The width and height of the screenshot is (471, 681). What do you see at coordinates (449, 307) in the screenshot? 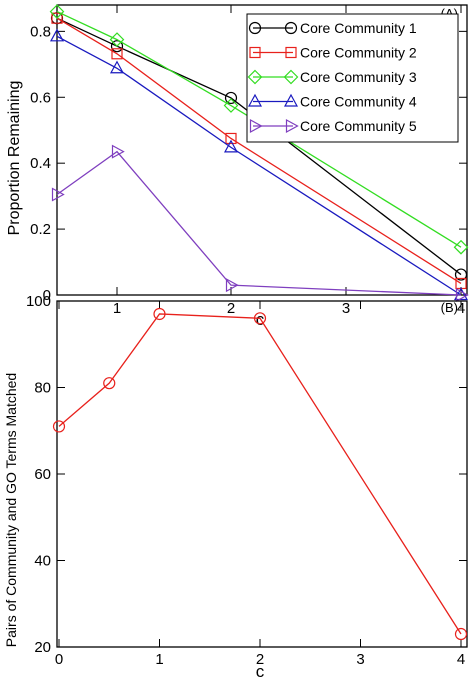
I see `panel-b-panel-label: (B)` at bounding box center [449, 307].